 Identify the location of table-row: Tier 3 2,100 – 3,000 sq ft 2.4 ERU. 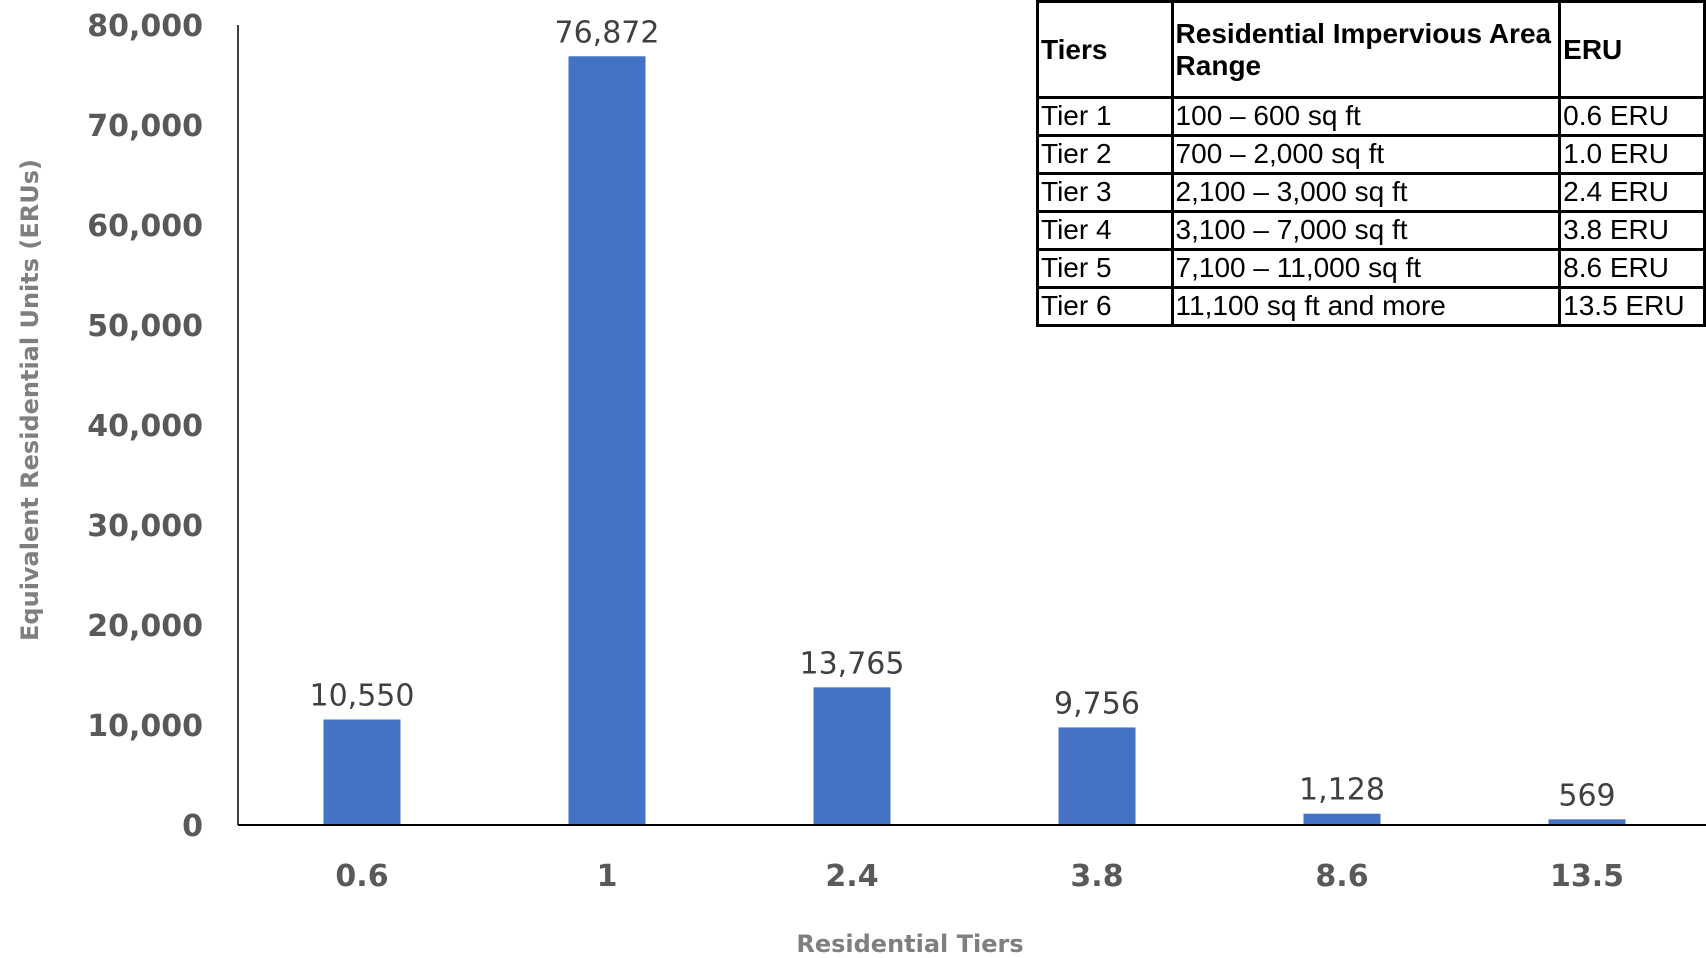
(1371, 192).